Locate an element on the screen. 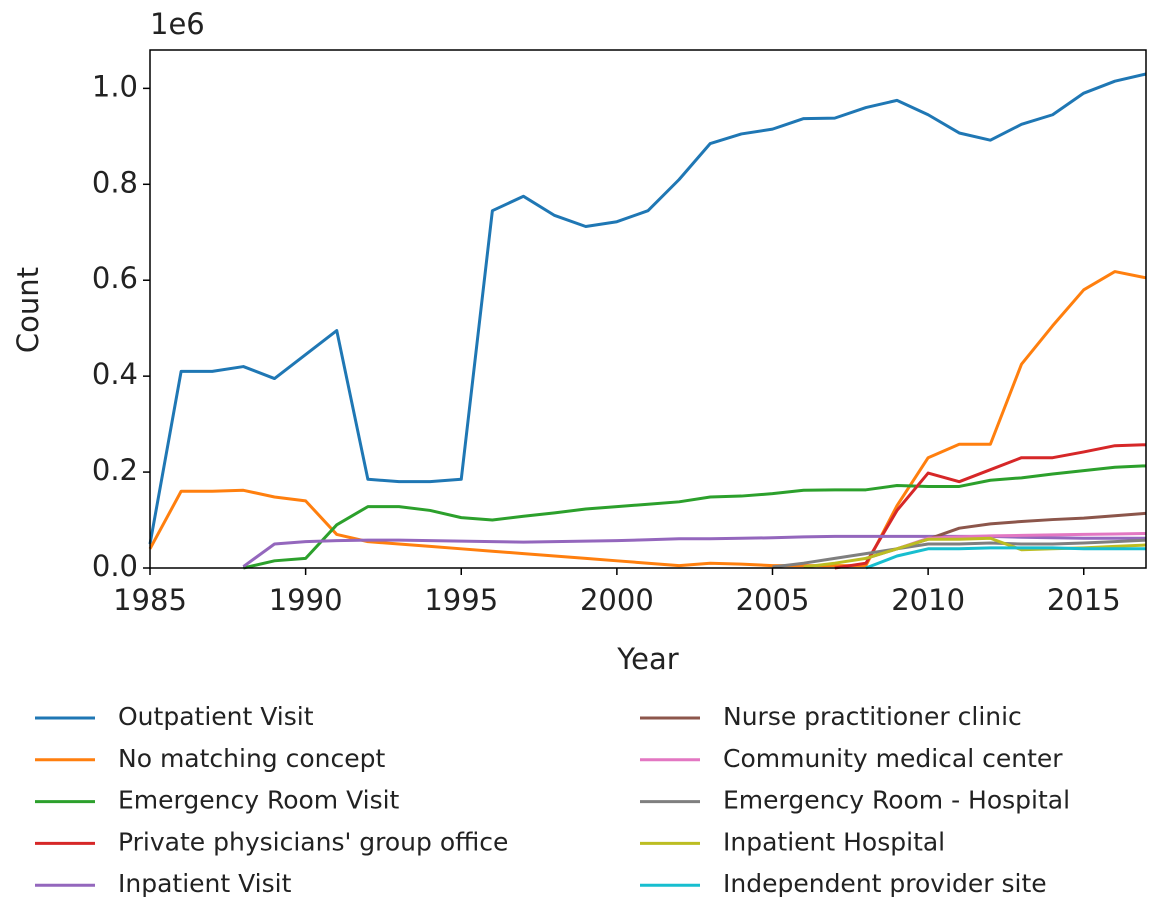  x-tick-label: 1985 is located at coordinates (150, 600).